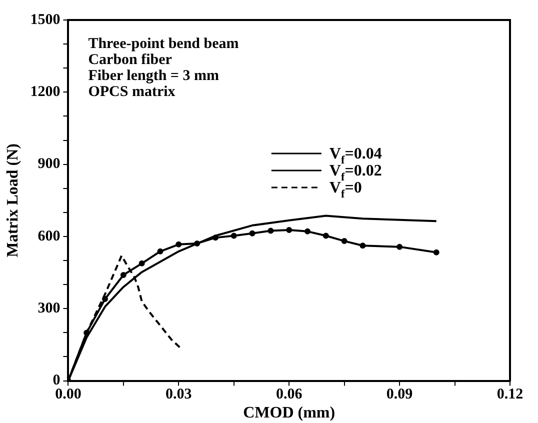  I want to click on annotation: Three-point bend beam, so click(164, 44).